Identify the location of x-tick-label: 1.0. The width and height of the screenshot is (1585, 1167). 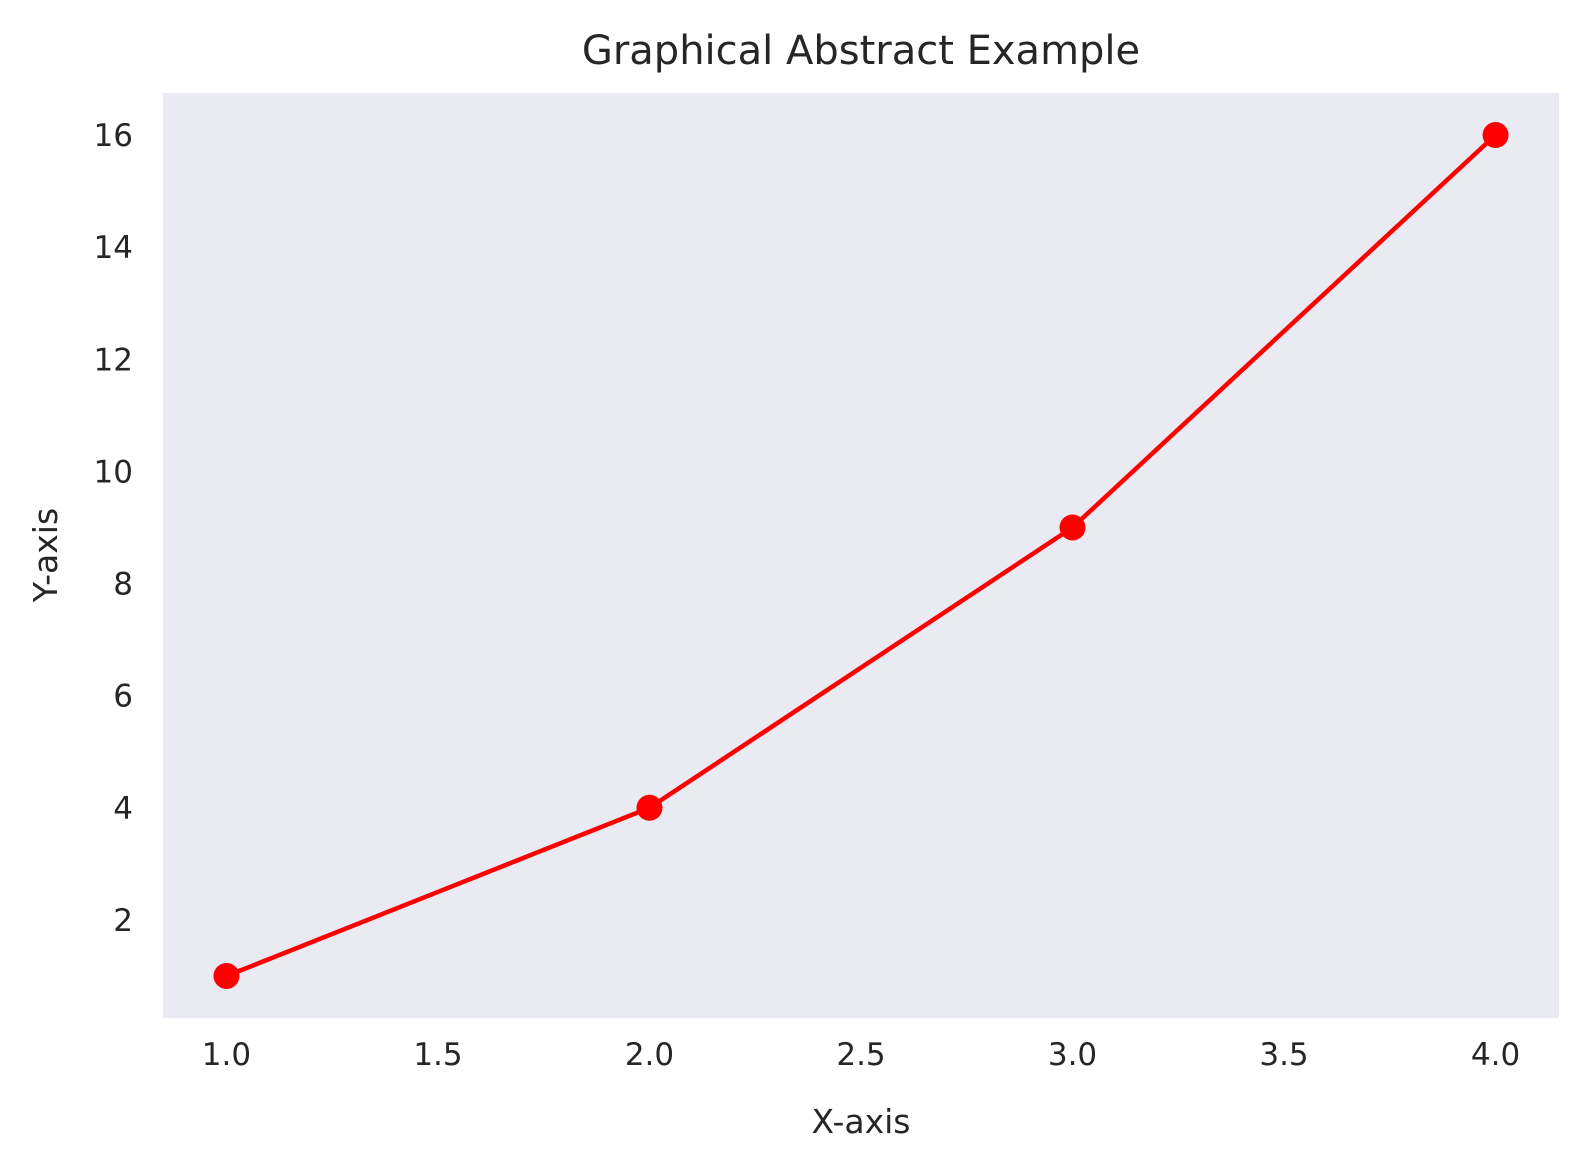
(226, 1055).